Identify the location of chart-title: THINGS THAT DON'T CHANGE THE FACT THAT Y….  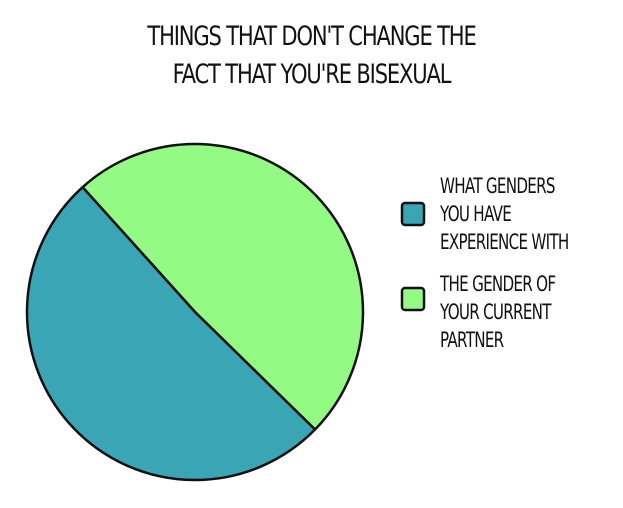
(311, 55).